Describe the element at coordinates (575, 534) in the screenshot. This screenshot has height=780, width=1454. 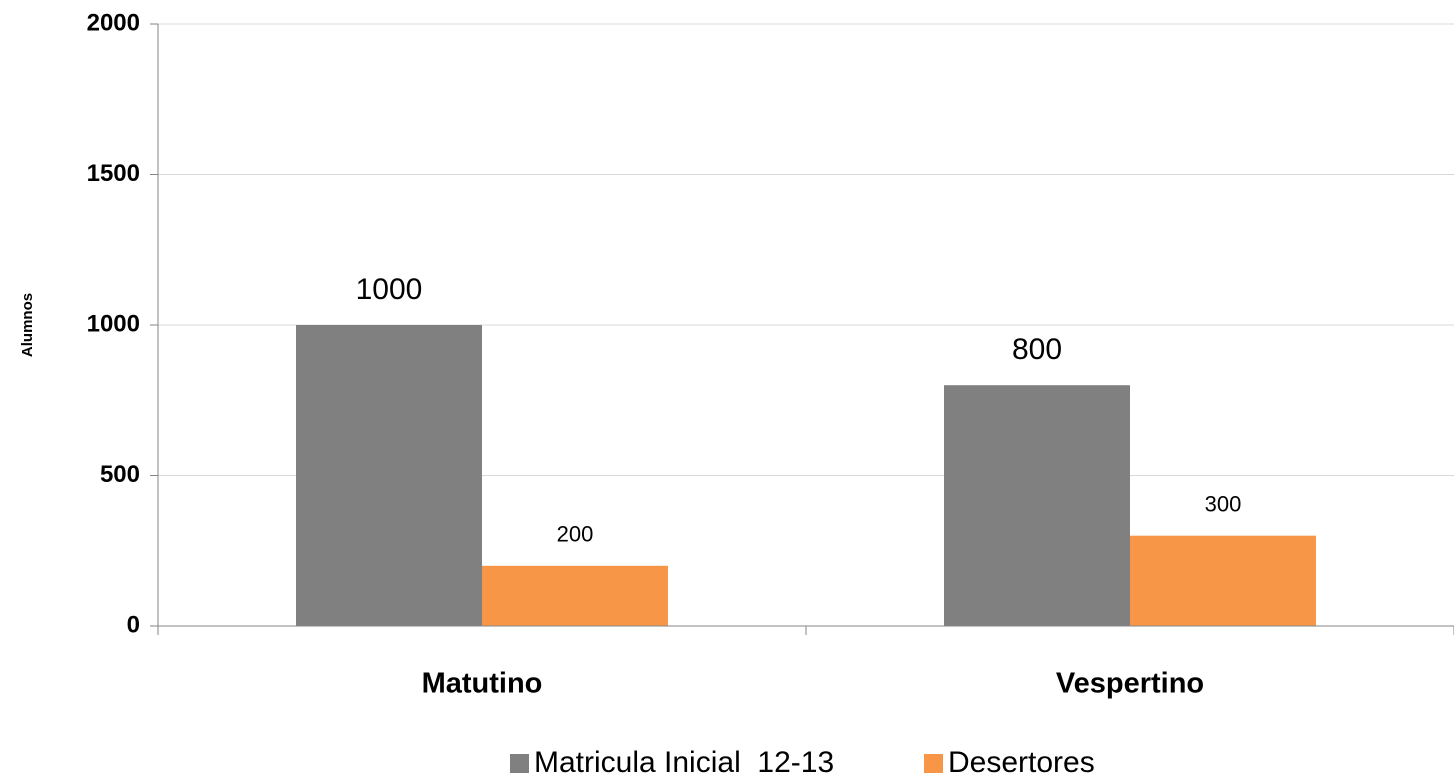
I see `value-label: 200` at that location.